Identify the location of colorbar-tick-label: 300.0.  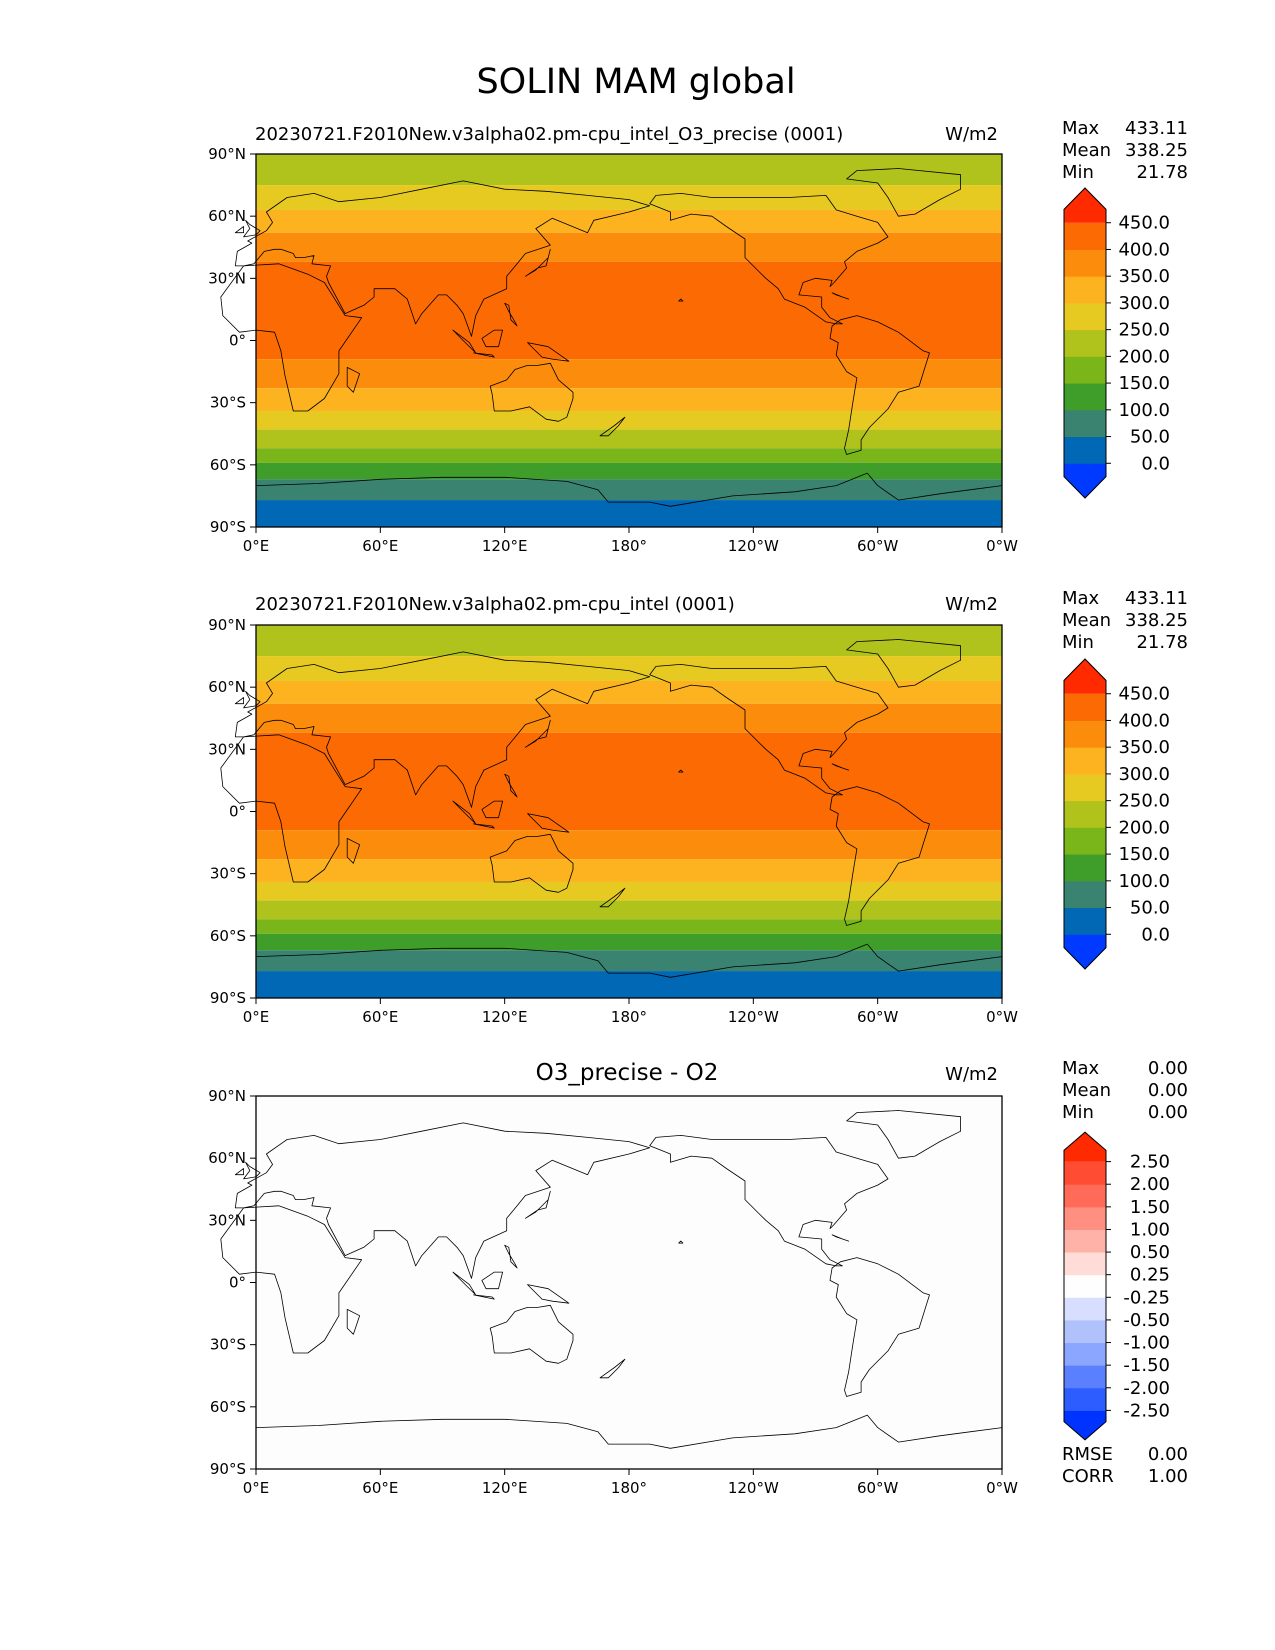
(1144, 774).